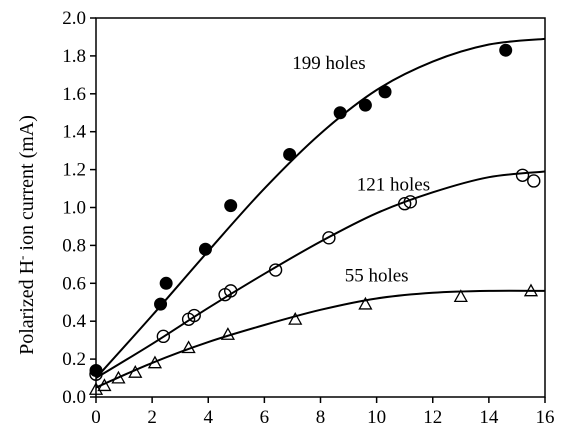  Describe the element at coordinates (74, 18) in the screenshot. I see `y-tick-label: 2.0` at that location.